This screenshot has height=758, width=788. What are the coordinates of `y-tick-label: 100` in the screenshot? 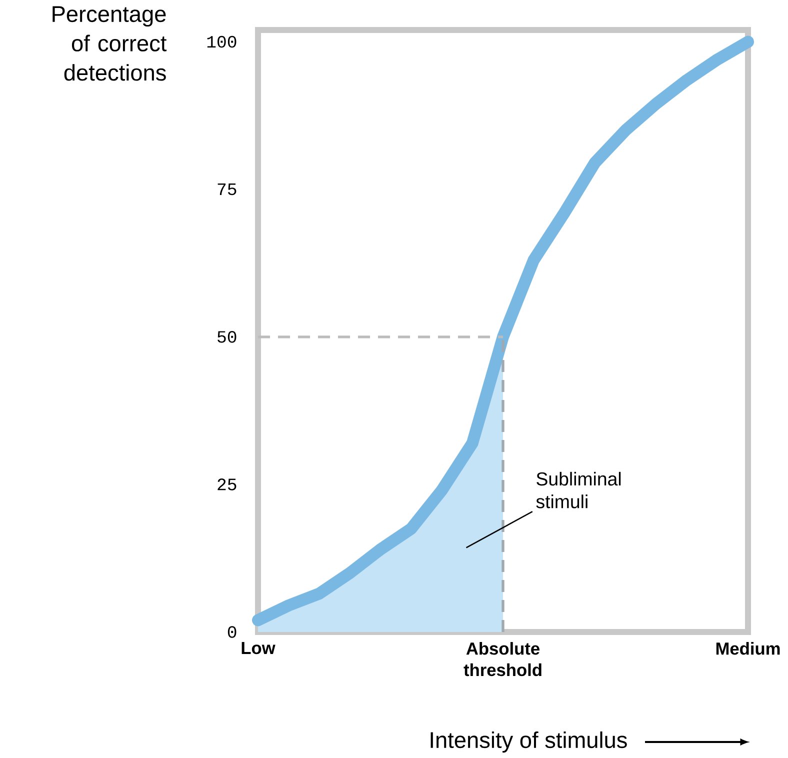 It's located at (221, 42).